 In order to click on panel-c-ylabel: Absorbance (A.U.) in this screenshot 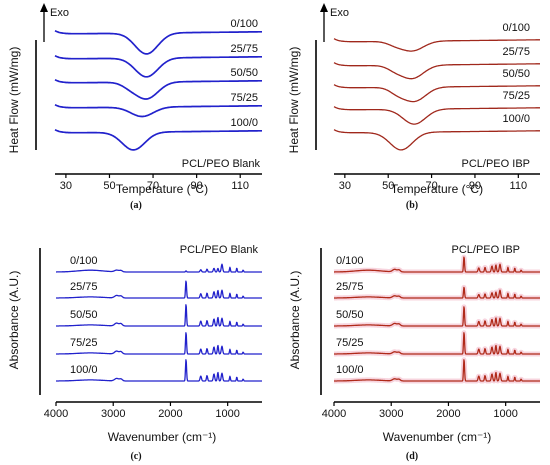, I will do `click(14, 320)`.